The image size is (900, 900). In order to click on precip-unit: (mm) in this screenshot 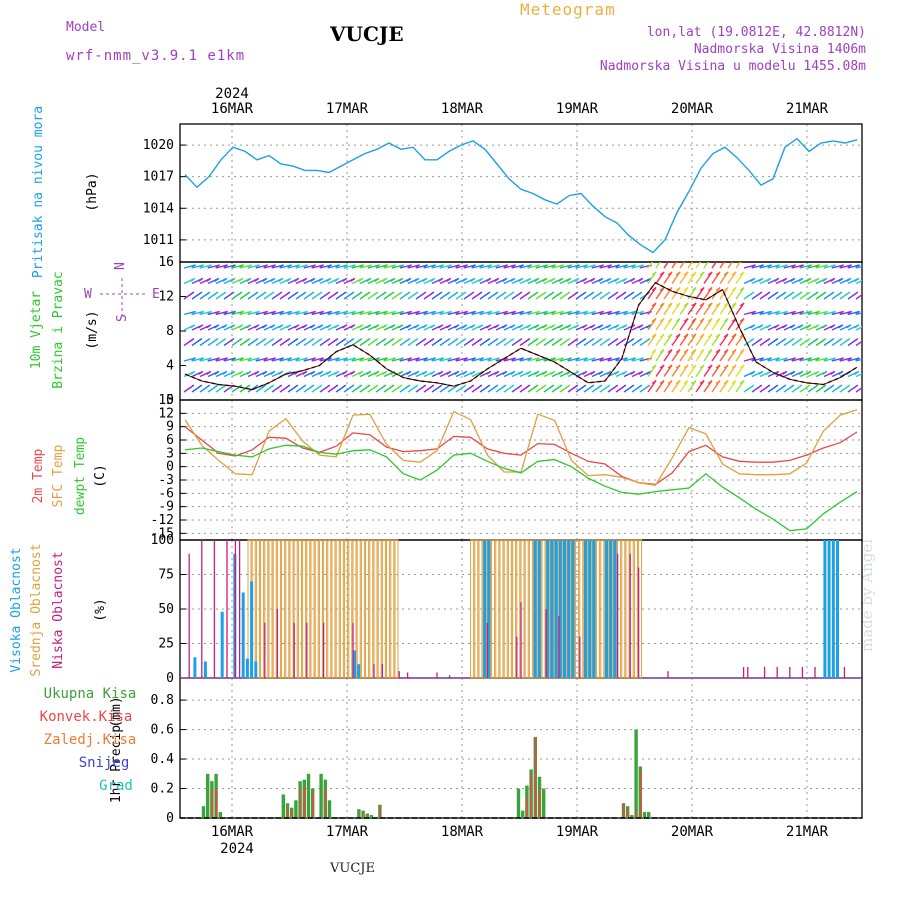, I will do `click(116, 711)`.